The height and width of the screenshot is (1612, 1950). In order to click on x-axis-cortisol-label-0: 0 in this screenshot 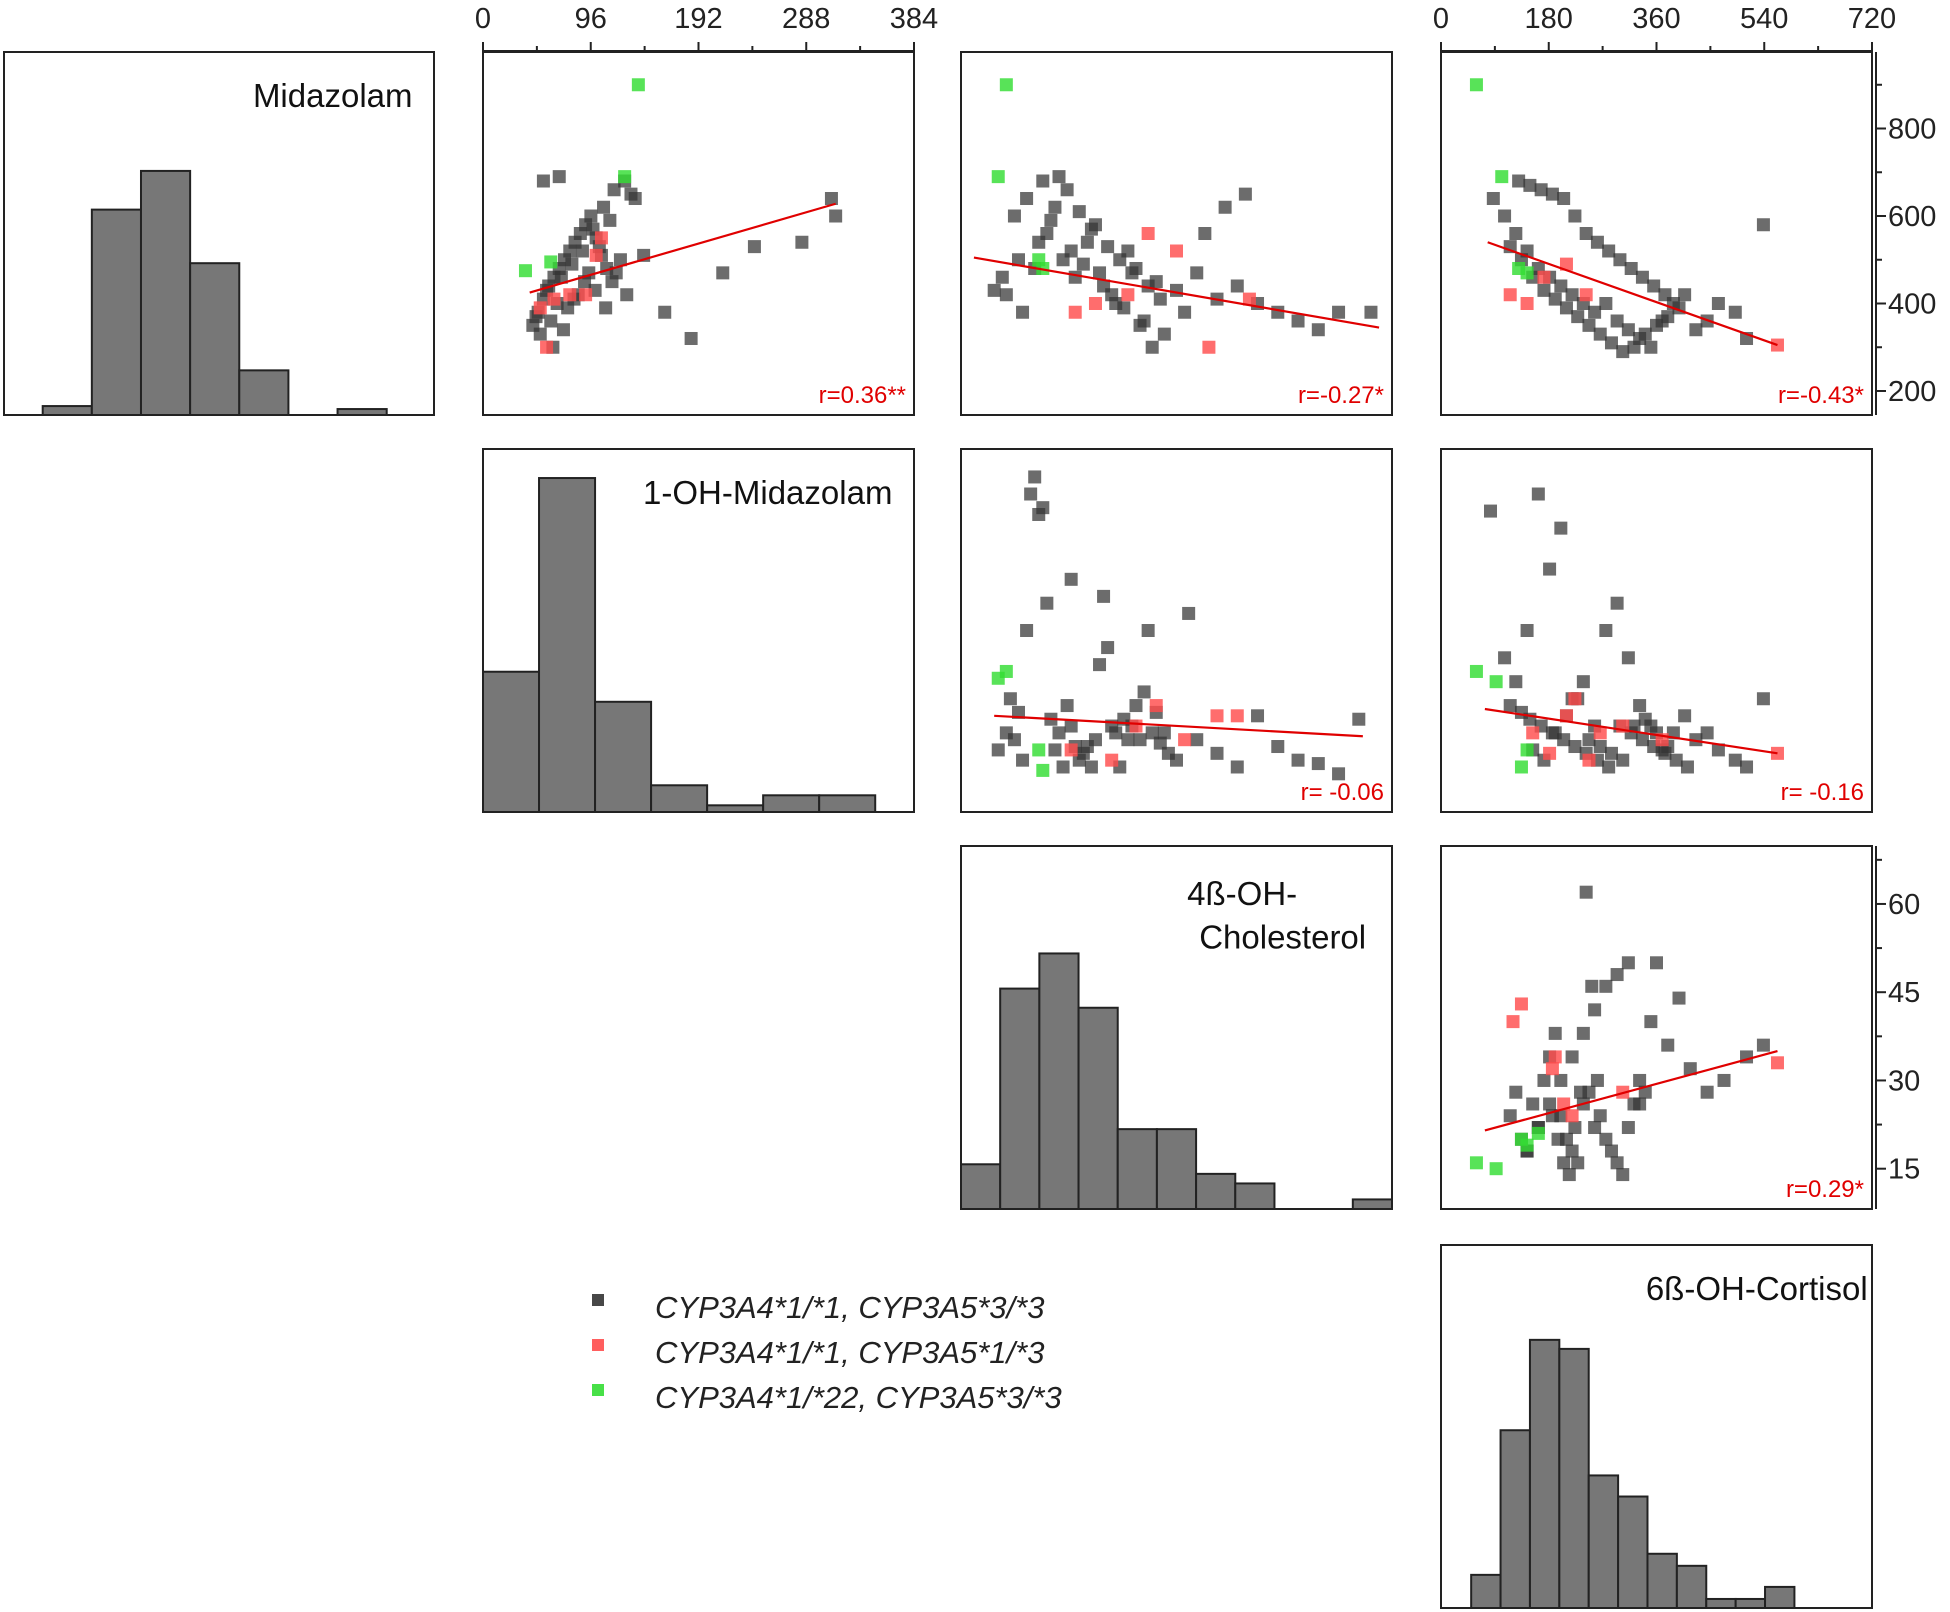, I will do `click(1441, 19)`.